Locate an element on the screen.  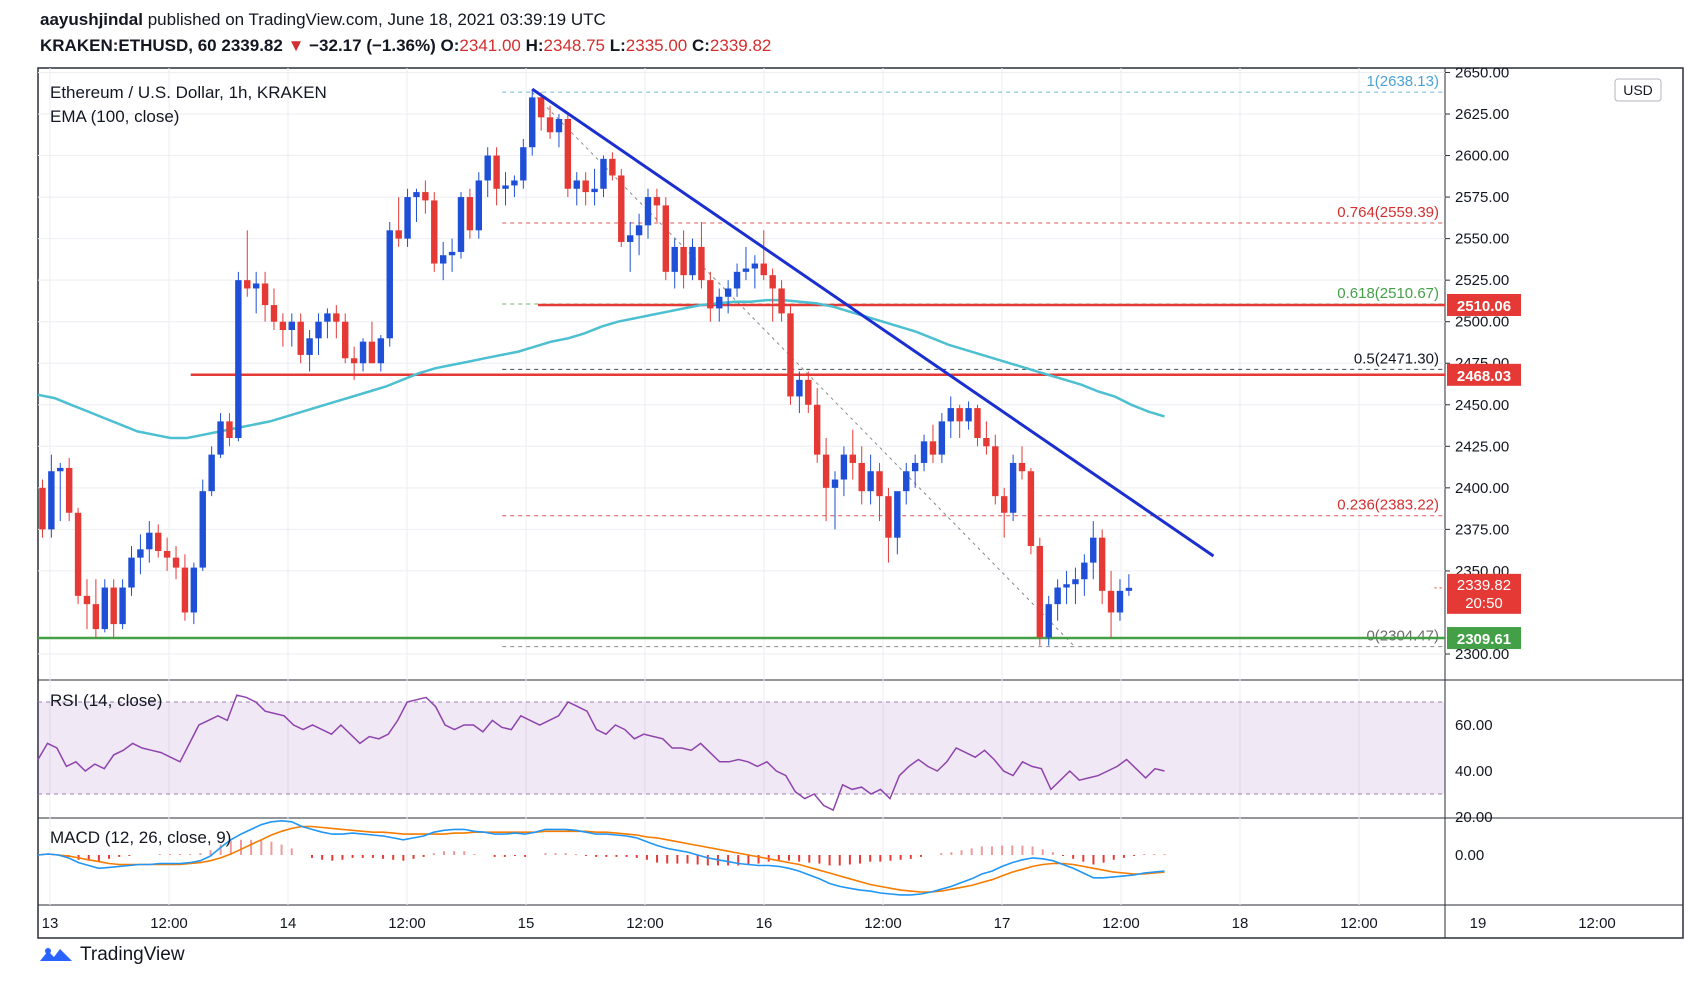
y-tick-label: 2450.00 is located at coordinates (1482, 405).